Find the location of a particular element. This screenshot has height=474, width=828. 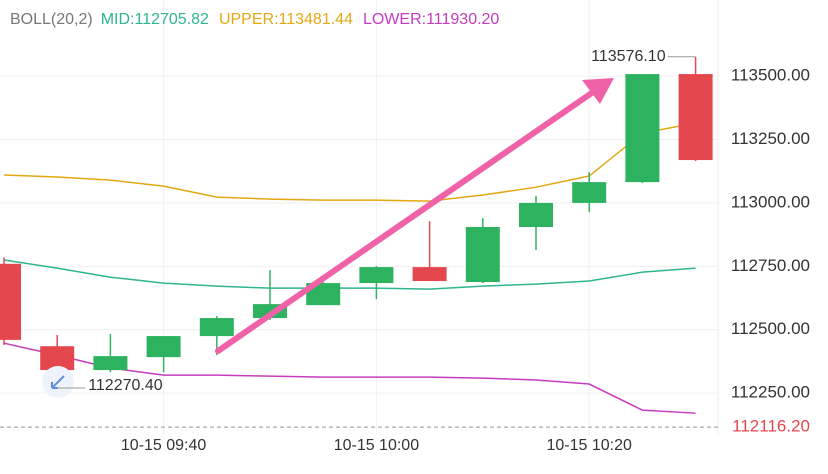

legend-entry: UPPER:113481.44 is located at coordinates (286, 19).